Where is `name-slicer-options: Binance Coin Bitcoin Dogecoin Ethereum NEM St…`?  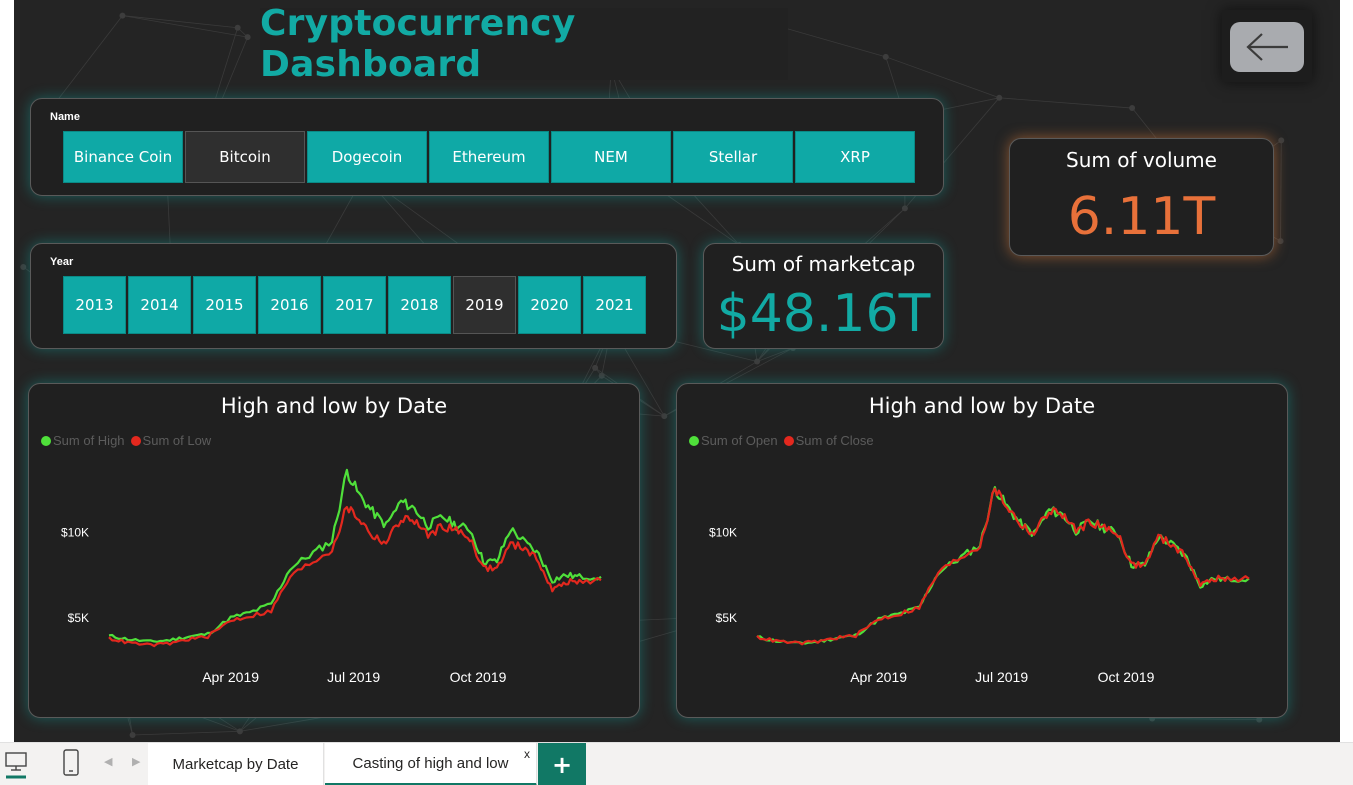
name-slicer-options: Binance Coin Bitcoin Dogecoin Ethereum NEM St… is located at coordinates (489, 157).